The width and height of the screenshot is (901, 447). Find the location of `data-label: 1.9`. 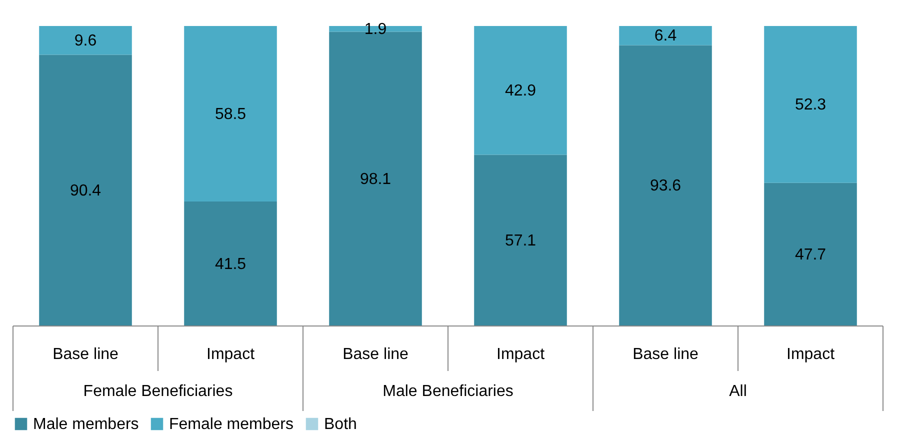

data-label: 1.9 is located at coordinates (375, 29).